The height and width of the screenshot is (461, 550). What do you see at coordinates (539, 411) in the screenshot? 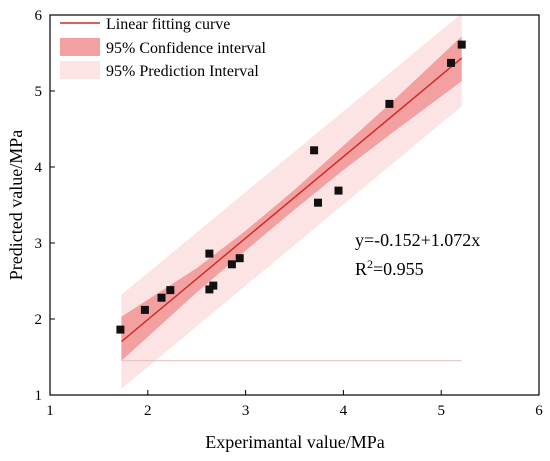
I see `x-tick-label: 6` at bounding box center [539, 411].